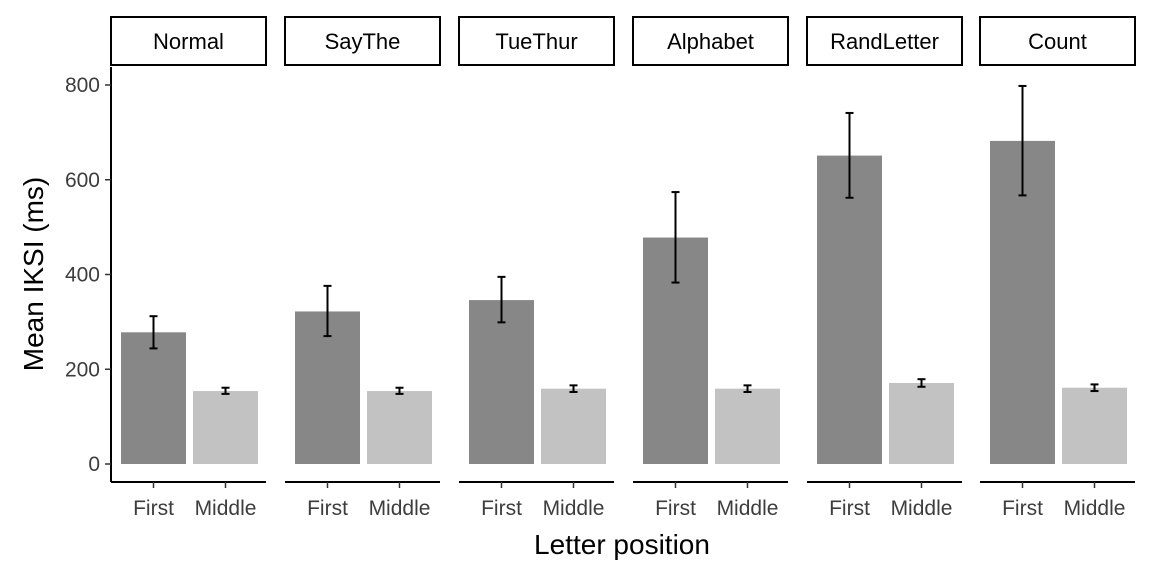  What do you see at coordinates (188, 268) in the screenshot?
I see `facet-panel-normal: Normal First Middle` at bounding box center [188, 268].